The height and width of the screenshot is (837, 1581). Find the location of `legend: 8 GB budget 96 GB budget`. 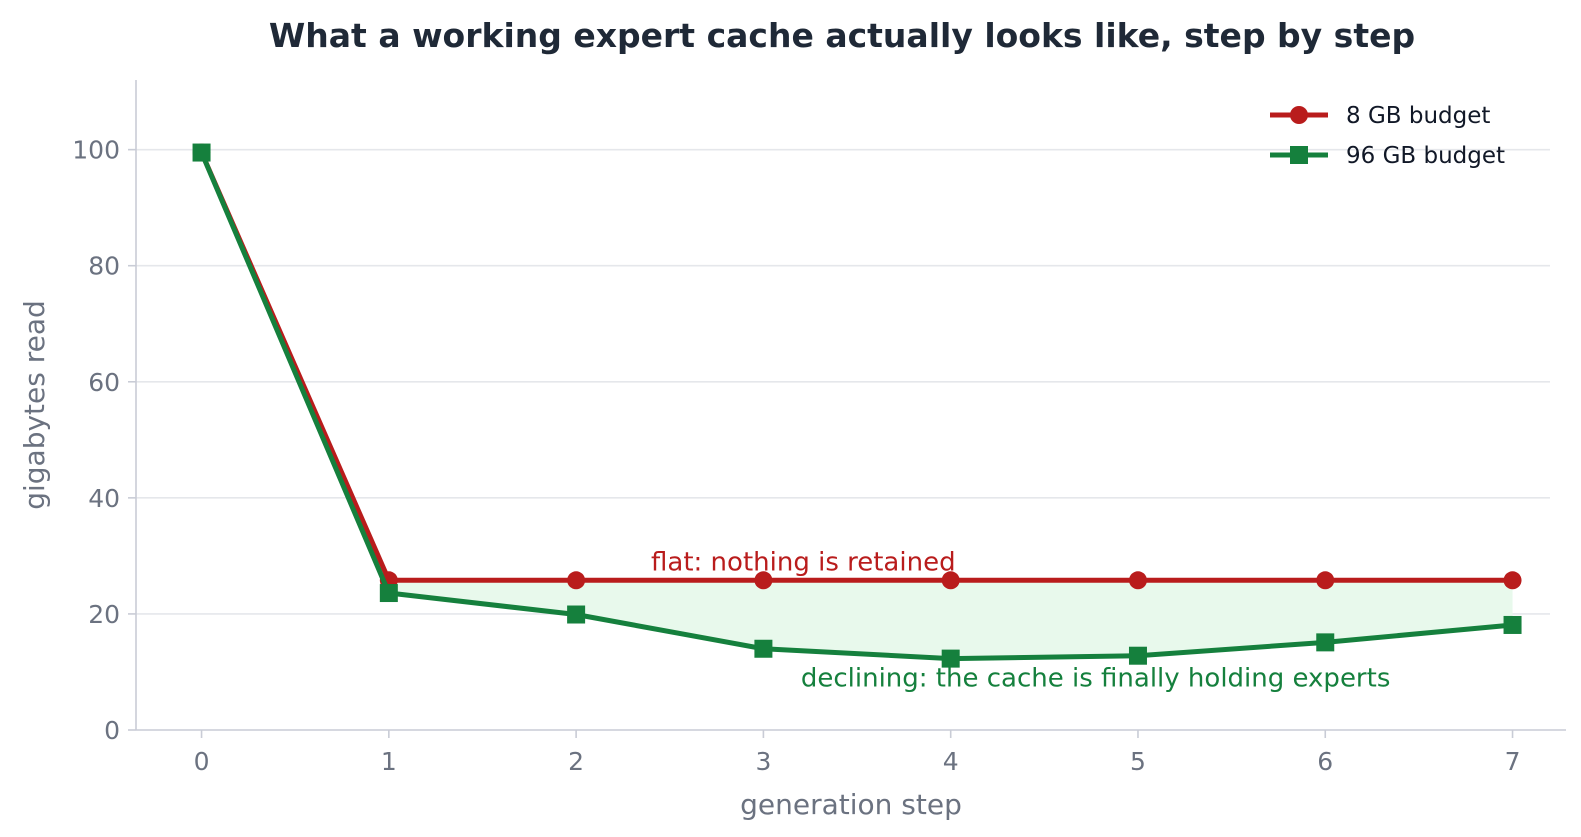

legend: 8 GB budget 96 GB budget is located at coordinates (1387, 136).